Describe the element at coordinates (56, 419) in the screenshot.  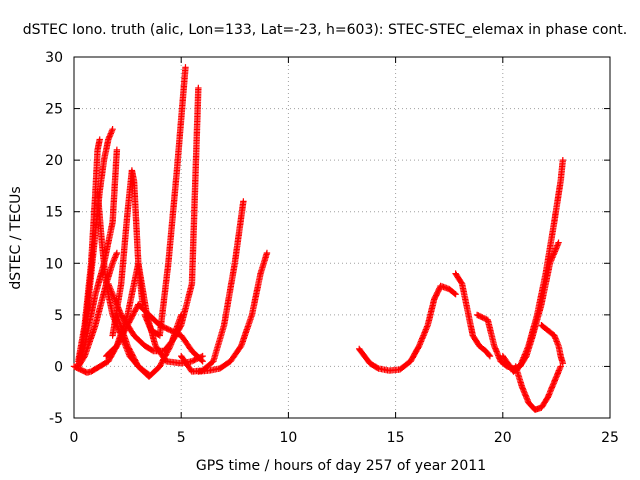
I see `y-tick-label: -5` at that location.